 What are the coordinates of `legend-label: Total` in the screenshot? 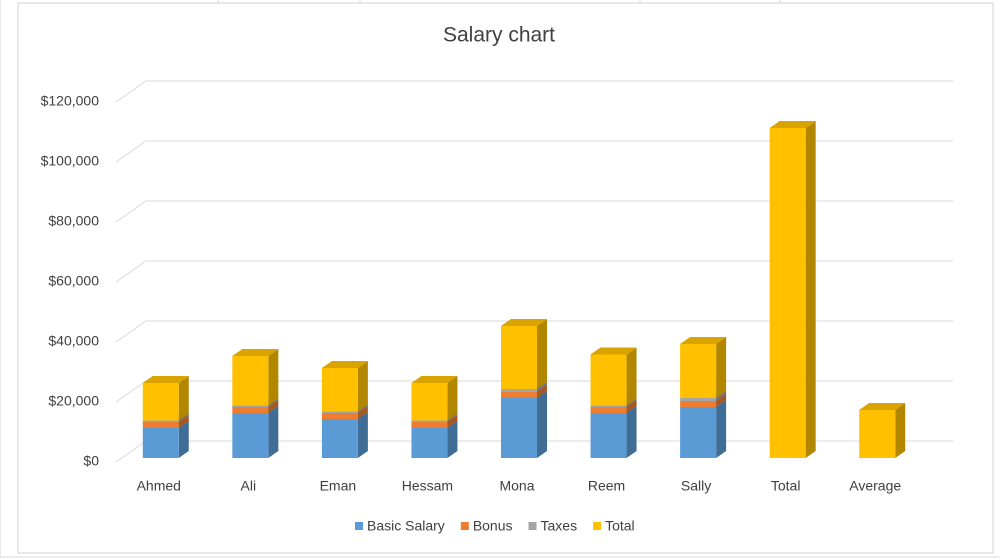 It's located at (620, 526).